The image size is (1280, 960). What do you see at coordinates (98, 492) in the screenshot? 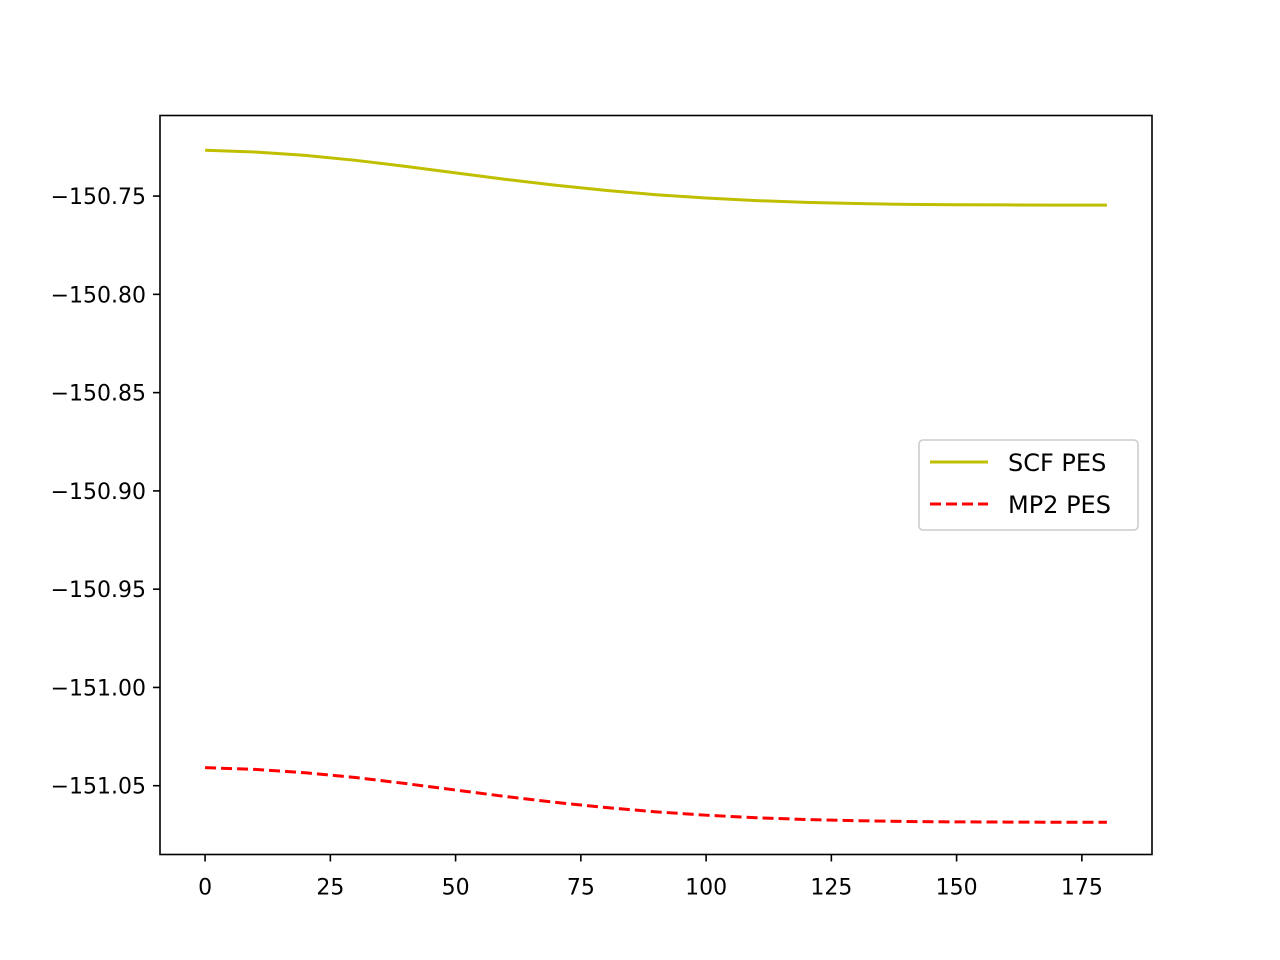
I see `y-tick-label: −150.90` at bounding box center [98, 492].